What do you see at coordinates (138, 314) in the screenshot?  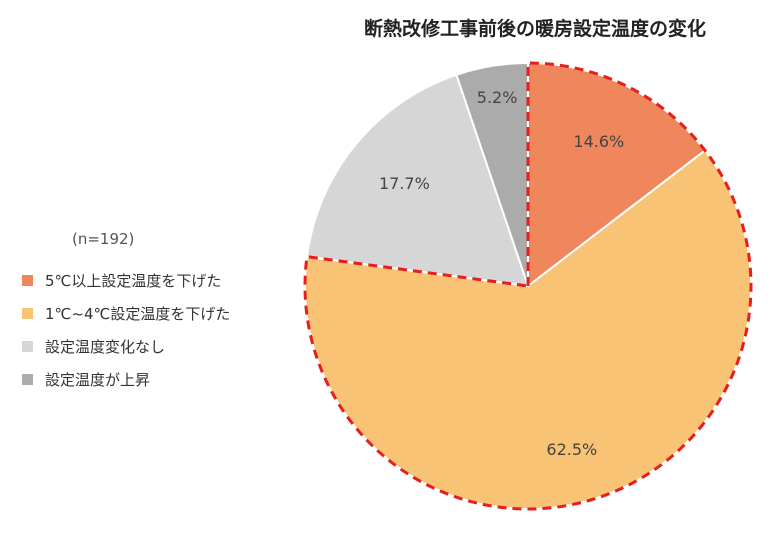 I see `legend-label: 1℃~4℃設定温度を下げた` at bounding box center [138, 314].